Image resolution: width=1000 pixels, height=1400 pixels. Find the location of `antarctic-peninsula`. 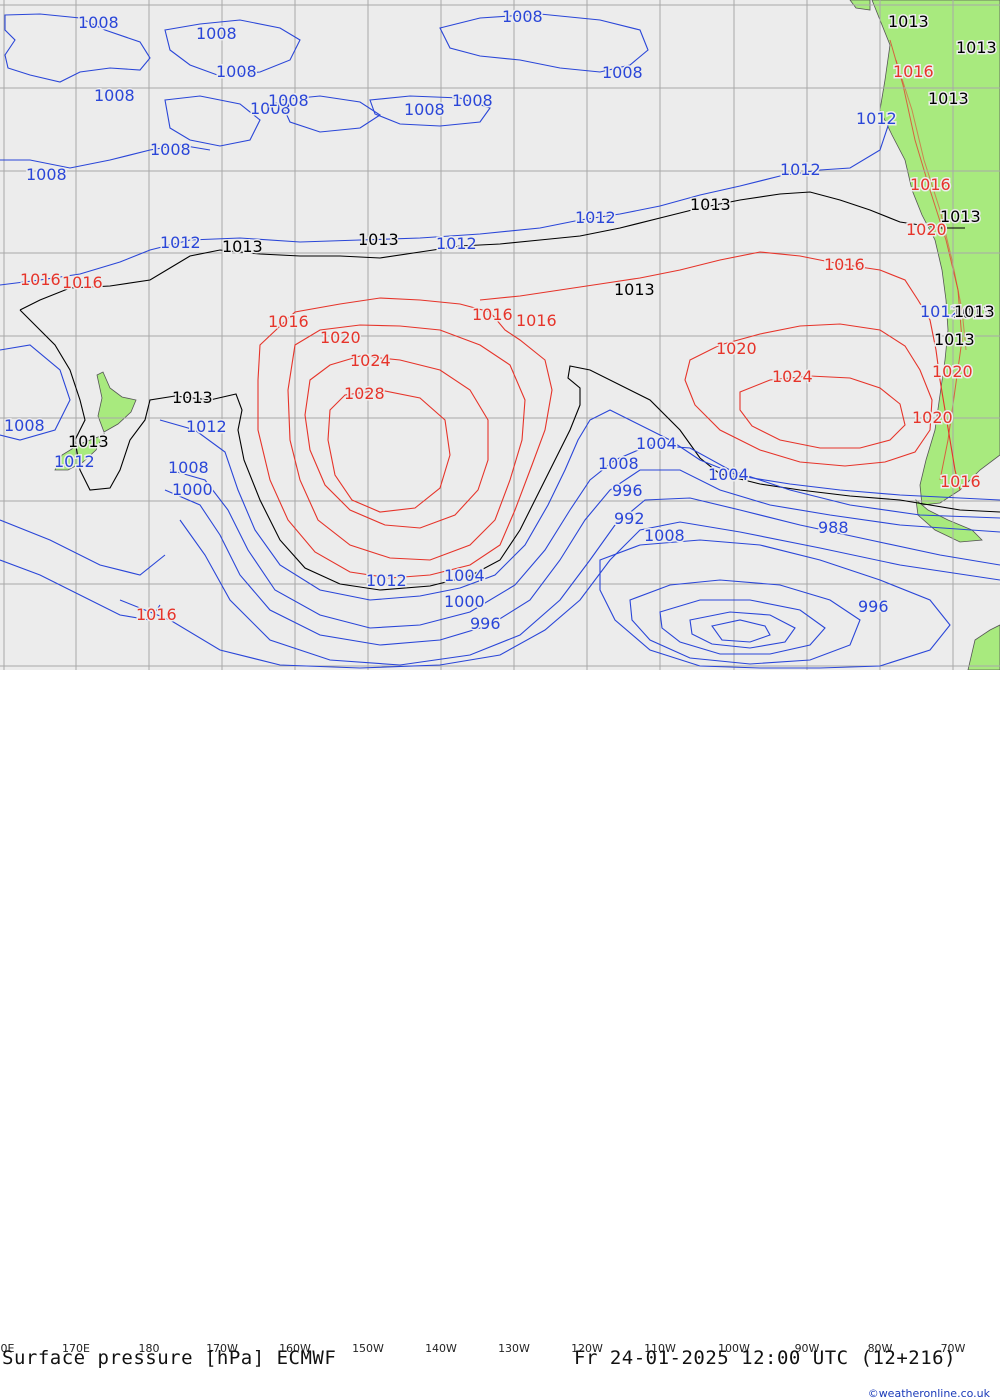

antarctic-peninsula is located at coordinates (983, 647).